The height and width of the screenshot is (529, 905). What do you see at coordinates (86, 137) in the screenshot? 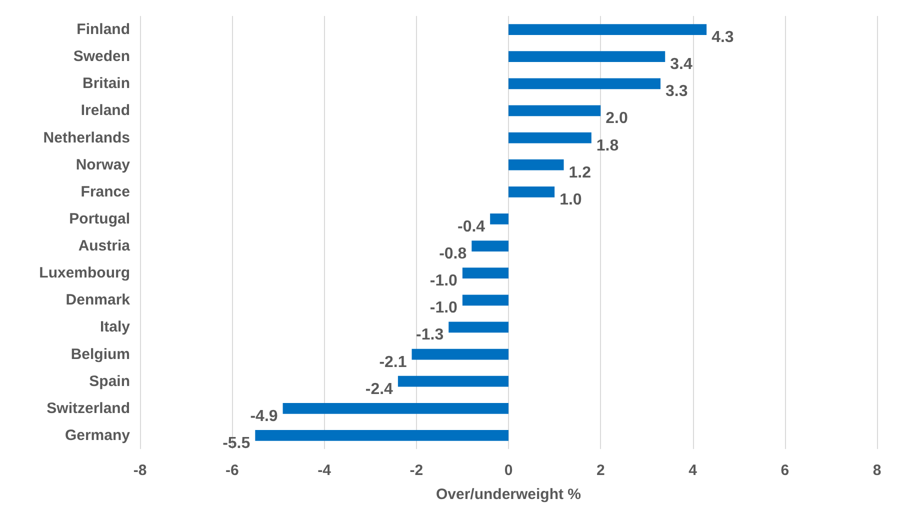
I see `y-tick-label: Netherlands` at bounding box center [86, 137].